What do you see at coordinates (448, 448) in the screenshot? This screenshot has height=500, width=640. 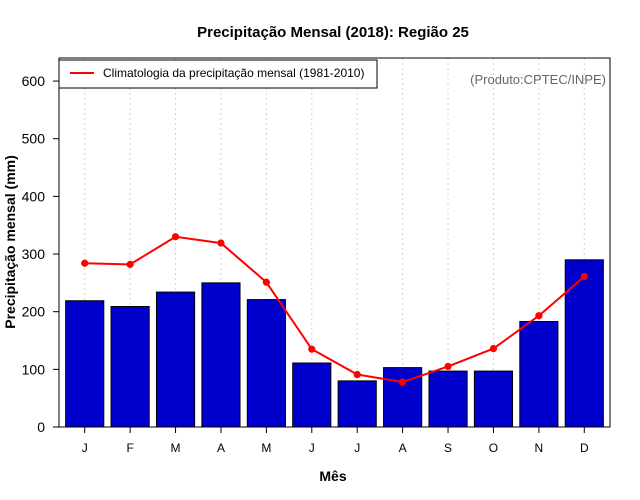 I see `x-tick-label: S` at bounding box center [448, 448].